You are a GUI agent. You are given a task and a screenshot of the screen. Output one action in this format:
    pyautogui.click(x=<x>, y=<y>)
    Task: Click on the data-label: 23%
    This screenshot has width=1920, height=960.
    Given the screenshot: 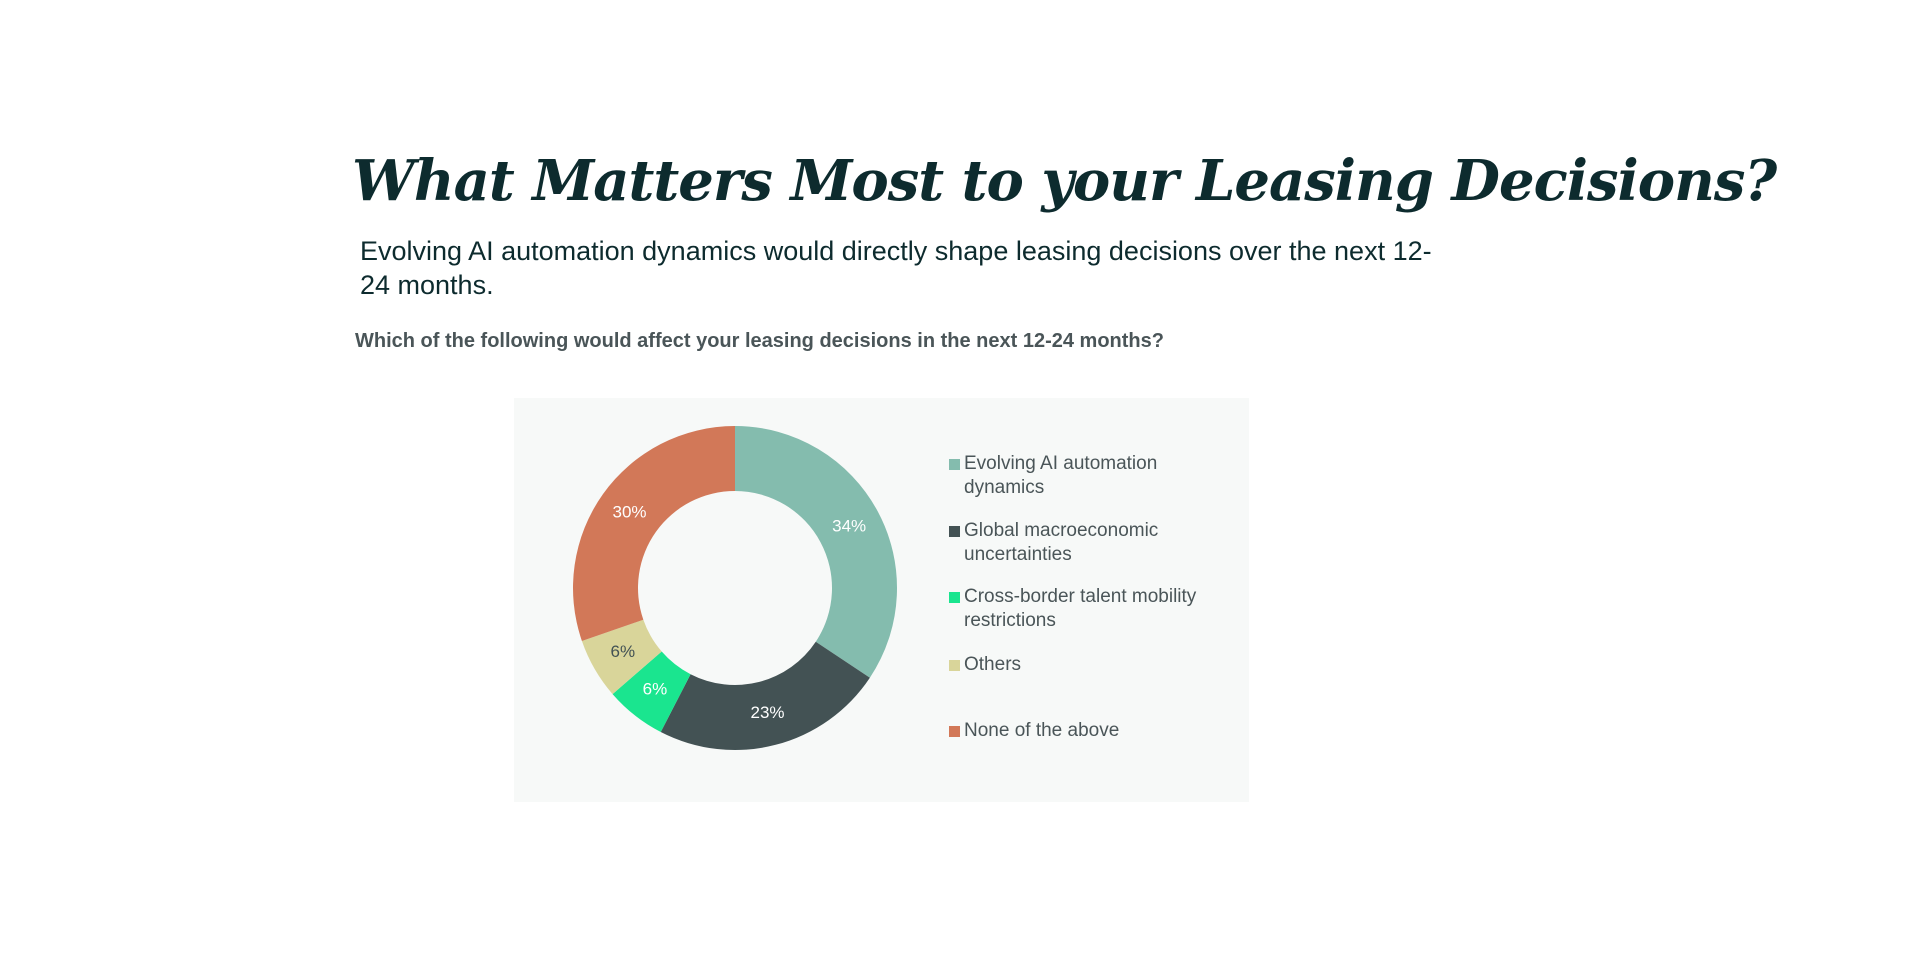 What is the action you would take?
    pyautogui.click(x=768, y=712)
    